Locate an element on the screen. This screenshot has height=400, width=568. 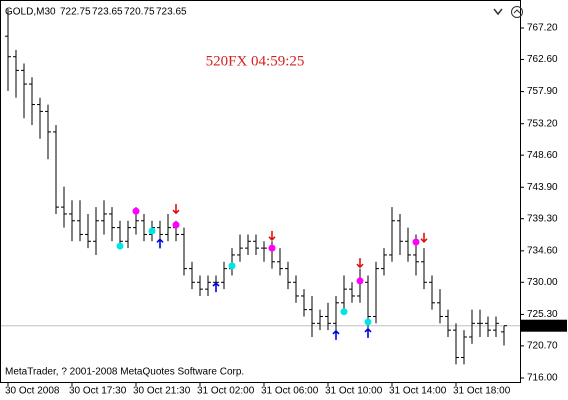
header-open: 722.75 is located at coordinates (75, 12).